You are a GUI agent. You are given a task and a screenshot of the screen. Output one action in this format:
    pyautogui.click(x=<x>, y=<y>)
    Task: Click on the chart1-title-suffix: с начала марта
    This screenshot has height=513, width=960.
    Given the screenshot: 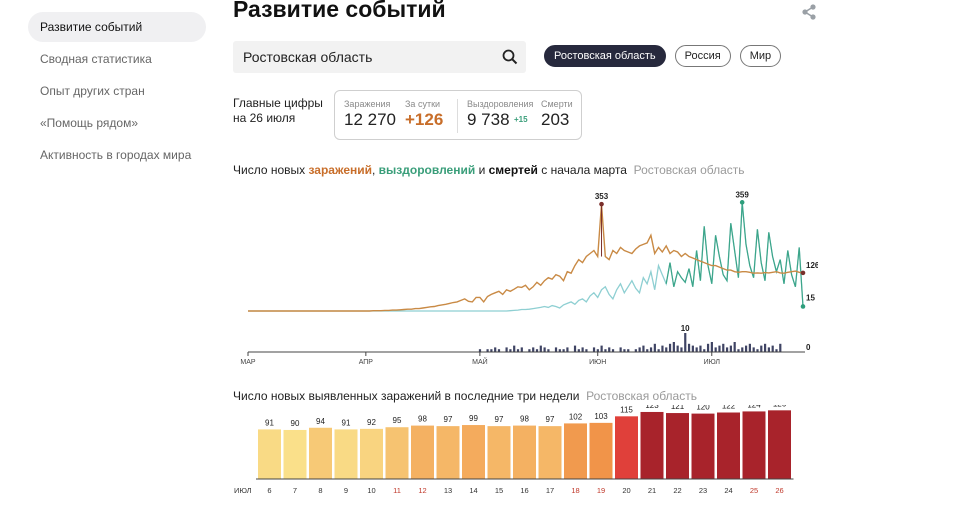 What is the action you would take?
    pyautogui.click(x=582, y=170)
    